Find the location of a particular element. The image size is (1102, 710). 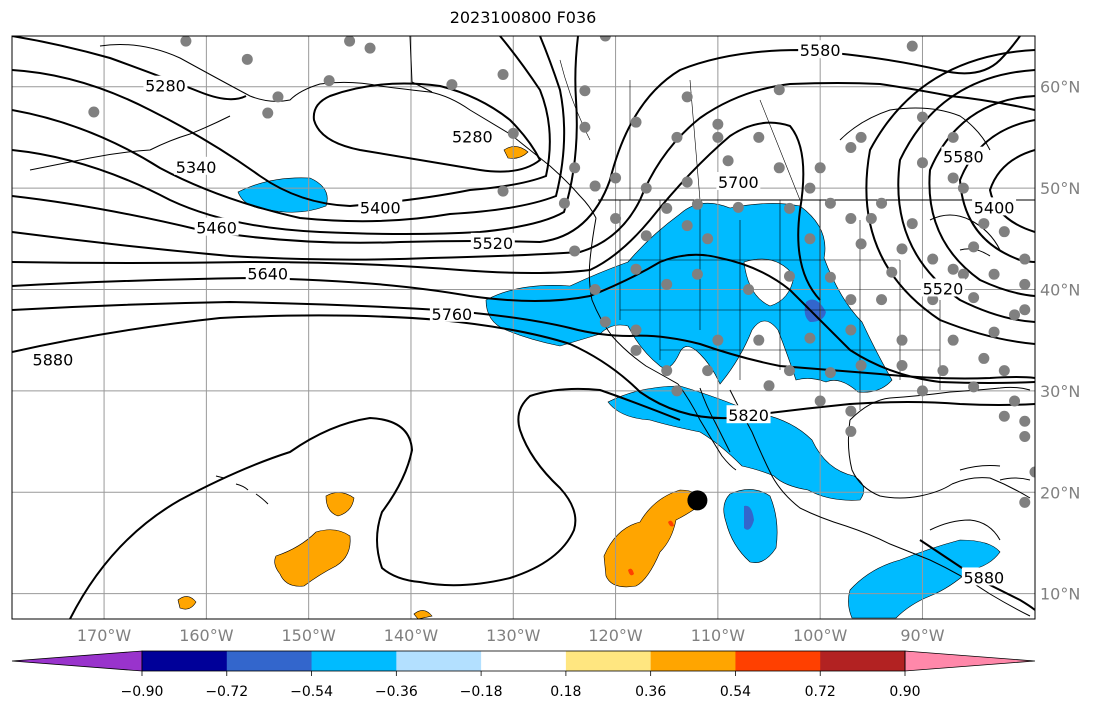

contour-label: 5700 is located at coordinates (738, 182).